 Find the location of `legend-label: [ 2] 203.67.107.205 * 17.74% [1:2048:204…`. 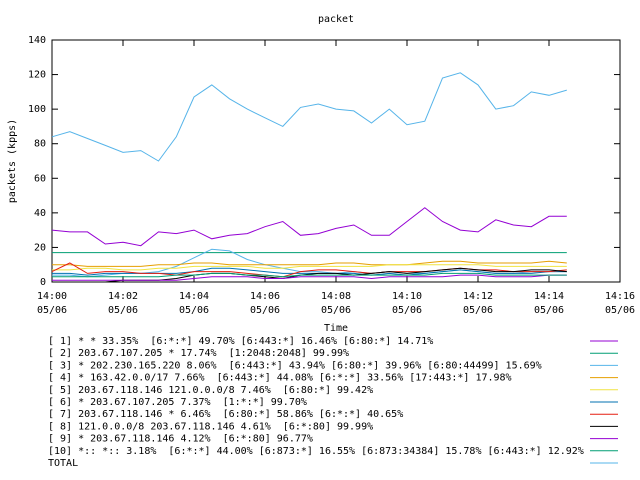

legend-label: [ 2] 203.67.107.205 * 17.74% [1:2048:204… is located at coordinates (198, 353).